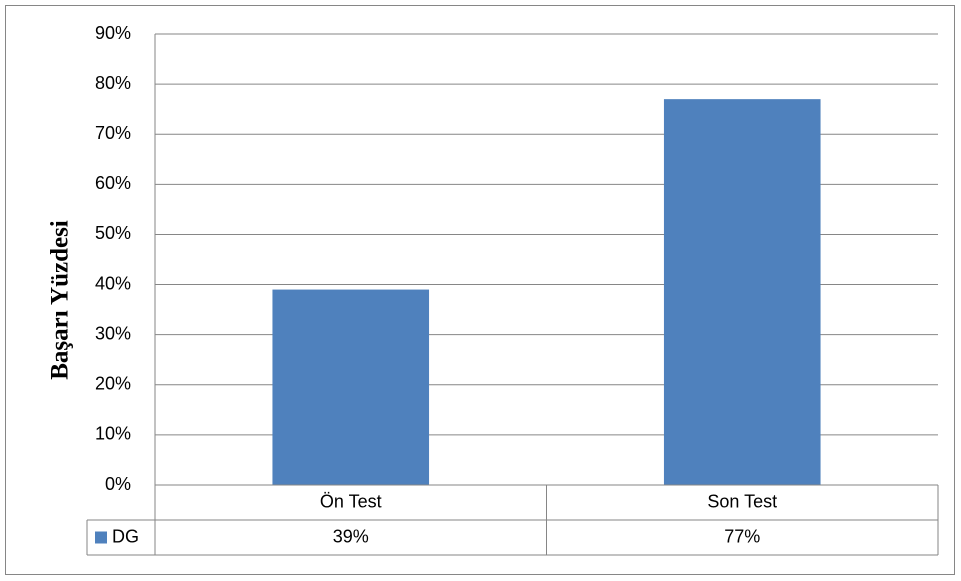 The height and width of the screenshot is (581, 961). Describe the element at coordinates (113, 33) in the screenshot. I see `y-tick-label: 90%` at that location.